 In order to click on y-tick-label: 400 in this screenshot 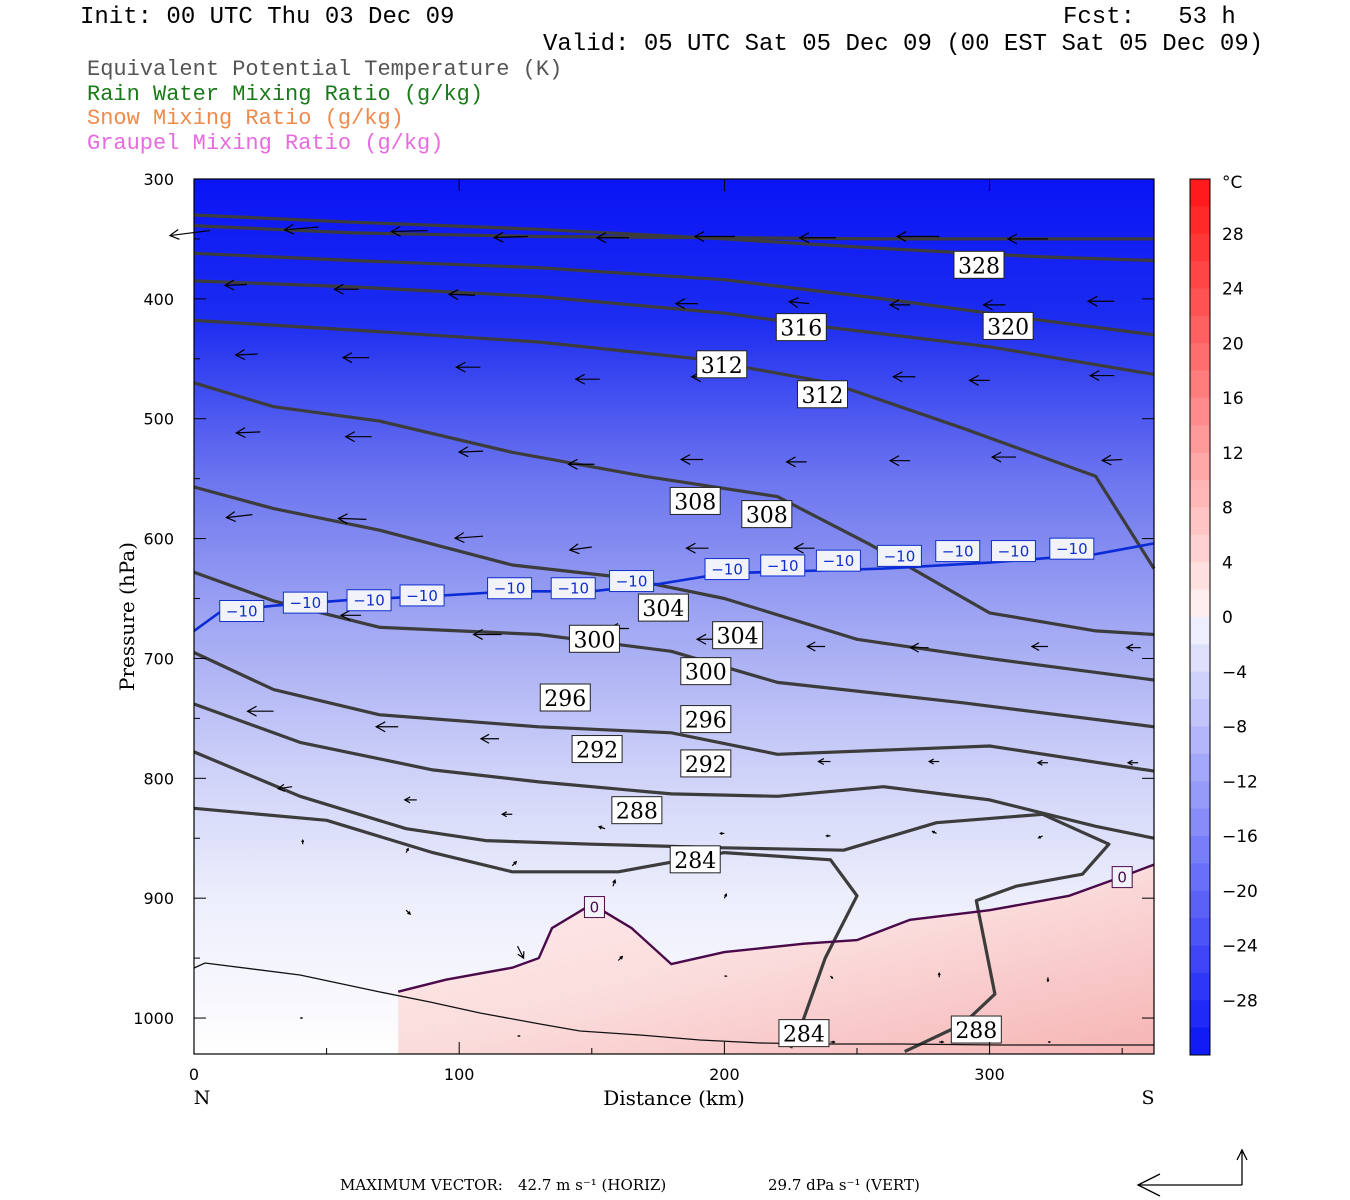, I will do `click(158, 299)`.